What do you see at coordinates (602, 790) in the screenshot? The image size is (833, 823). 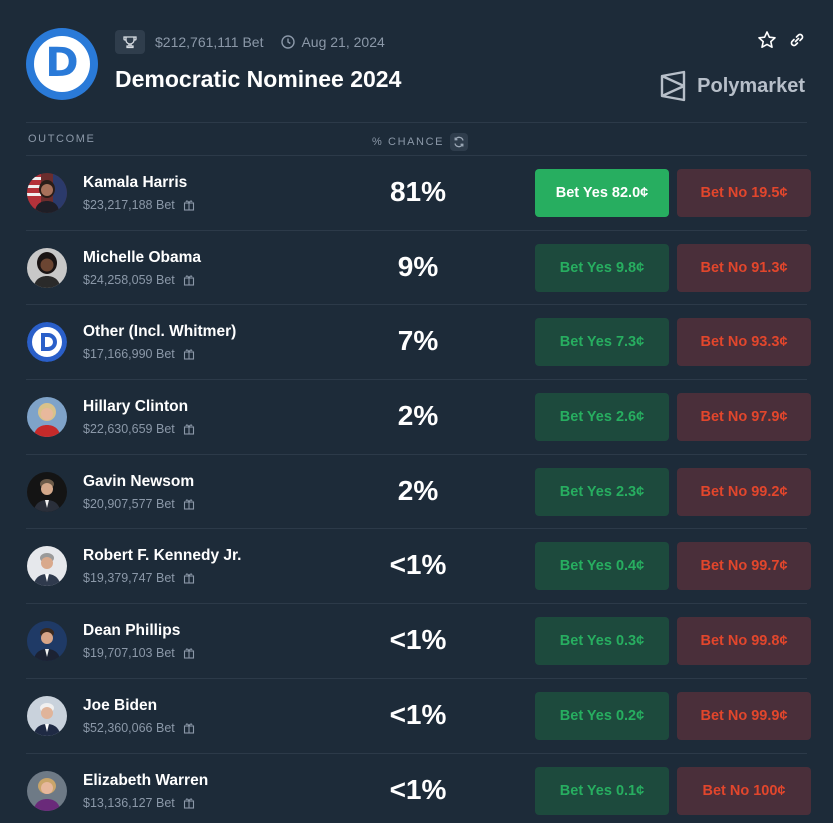 I see `bet-yes-button: Bet Yes 0.1¢` at bounding box center [602, 790].